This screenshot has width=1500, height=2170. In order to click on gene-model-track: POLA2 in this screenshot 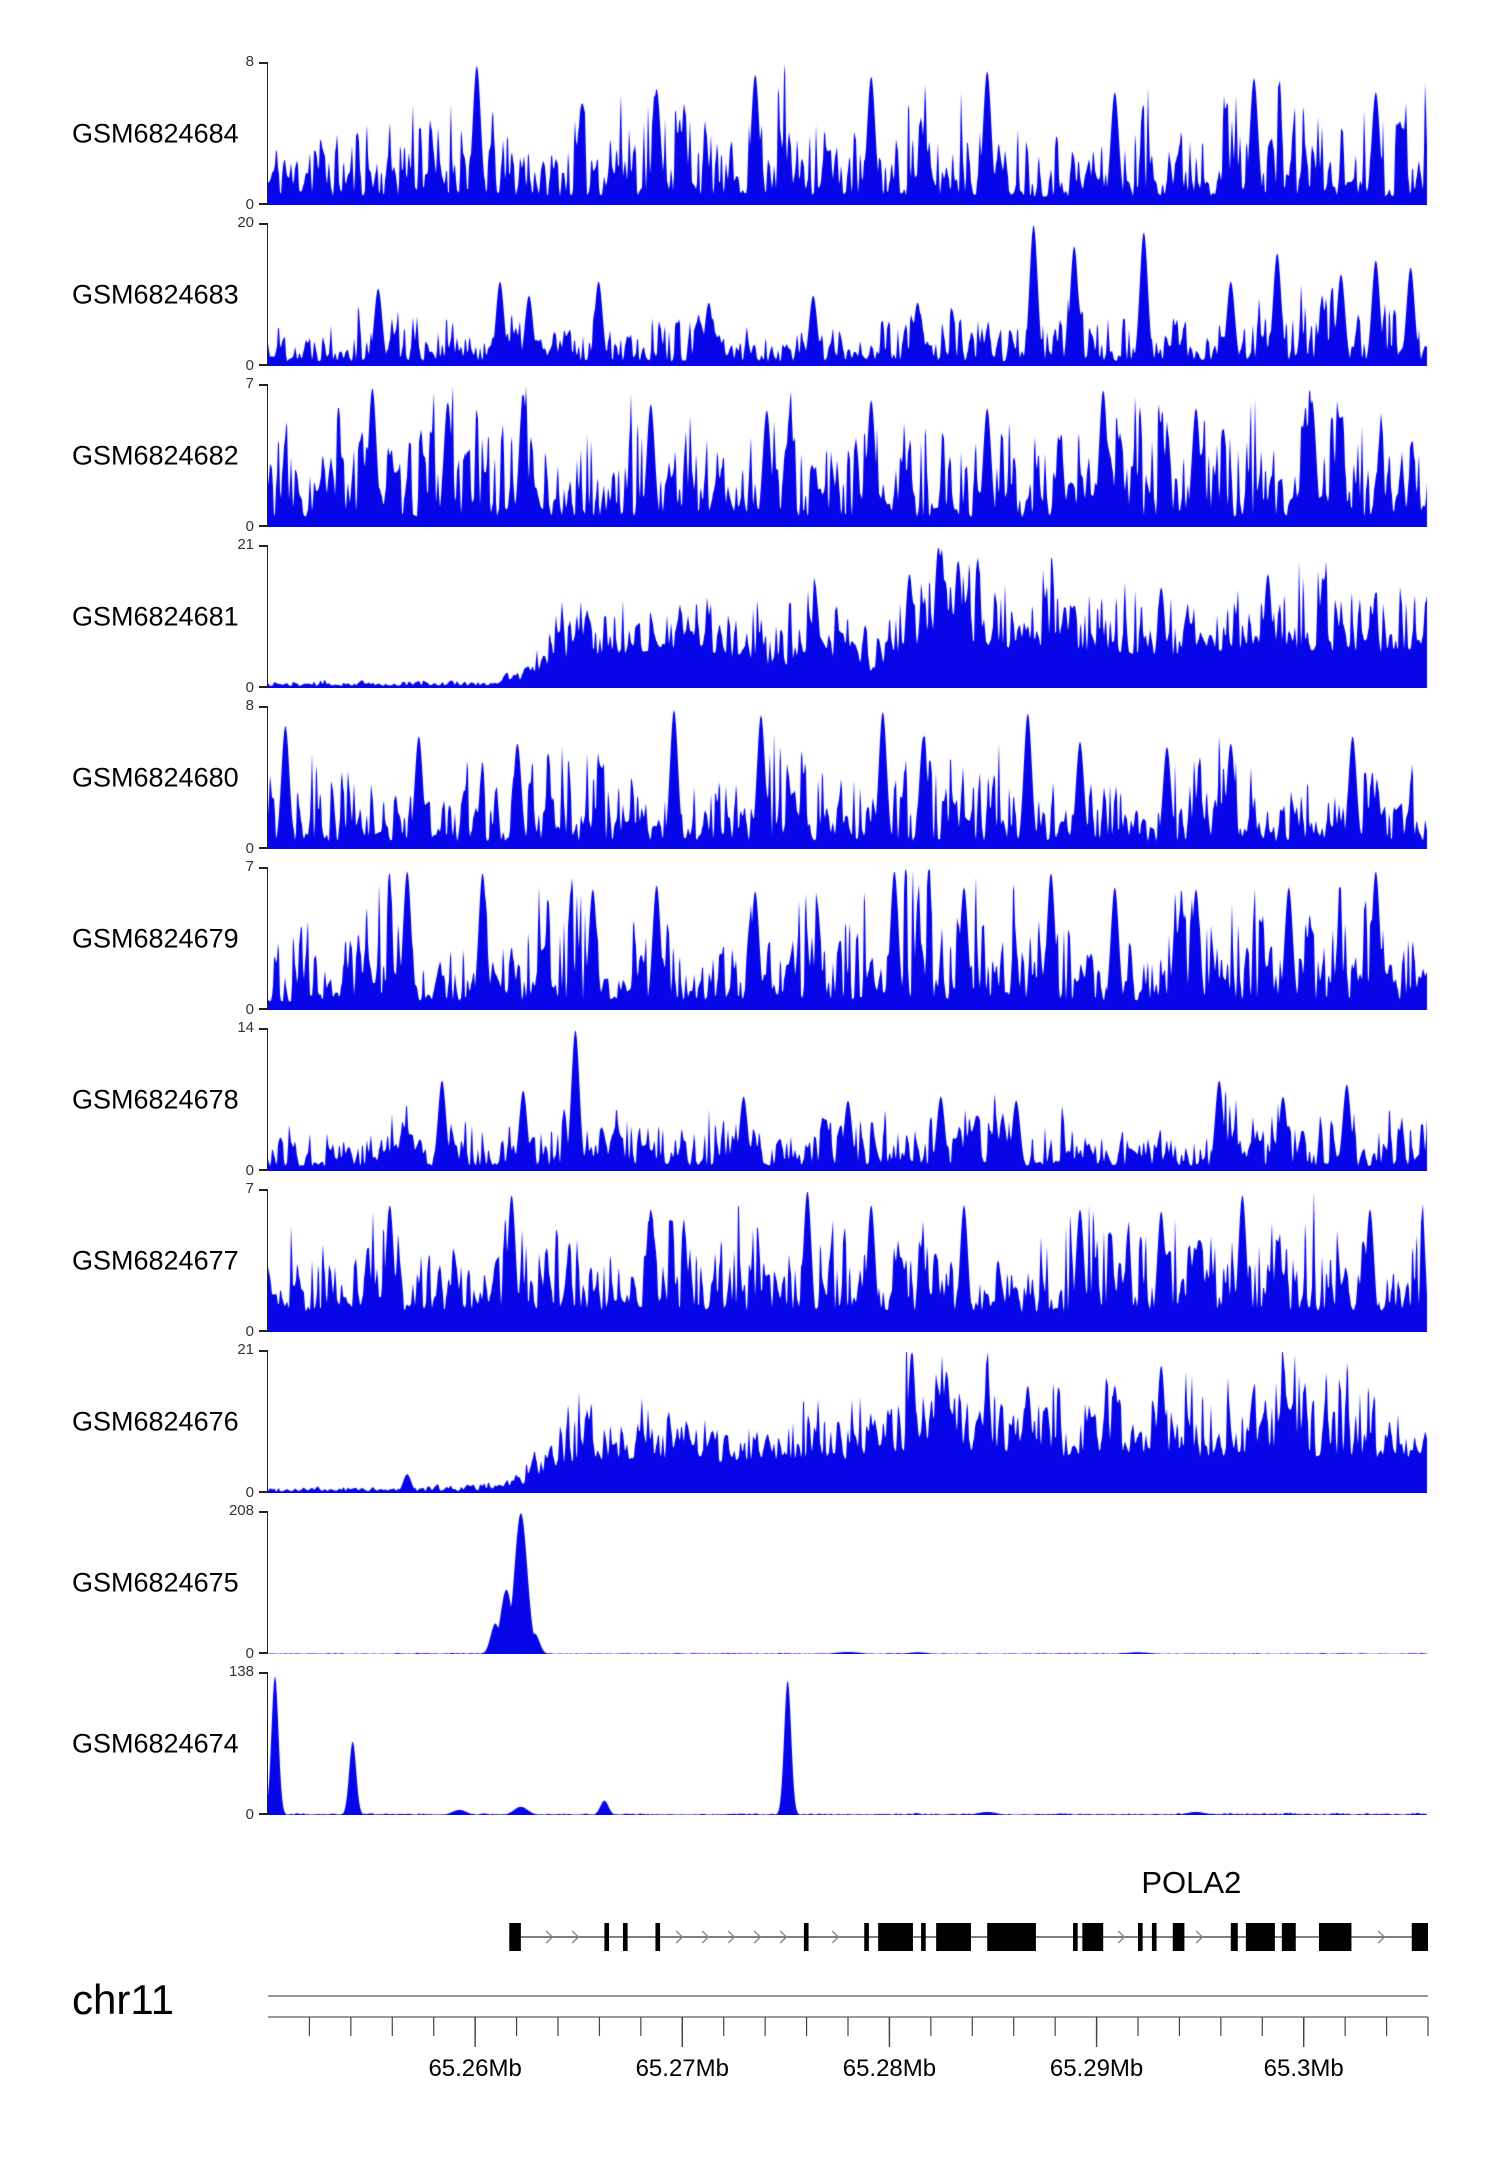, I will do `click(750, 1920)`.